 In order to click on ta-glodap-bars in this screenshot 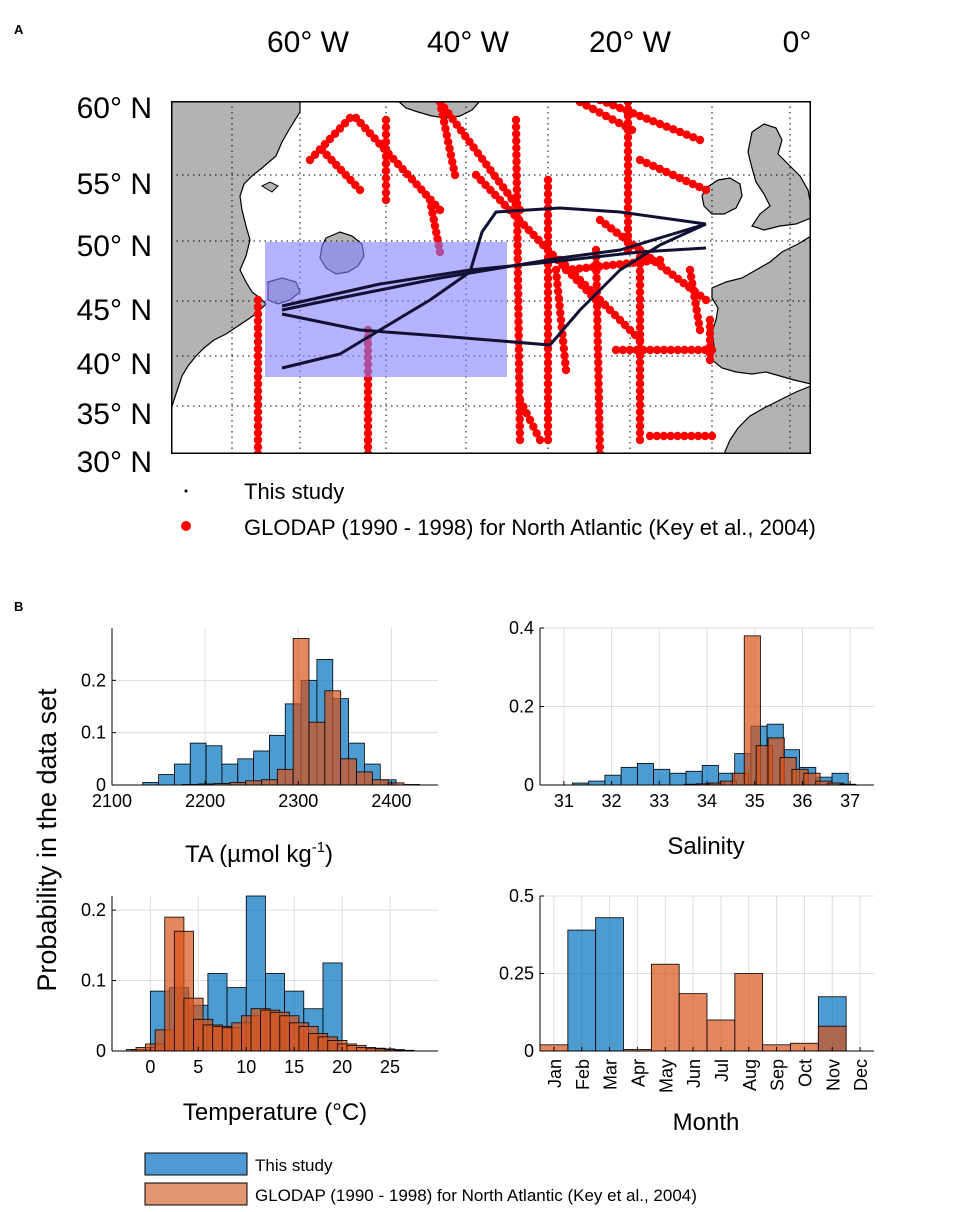, I will do `click(301, 712)`.